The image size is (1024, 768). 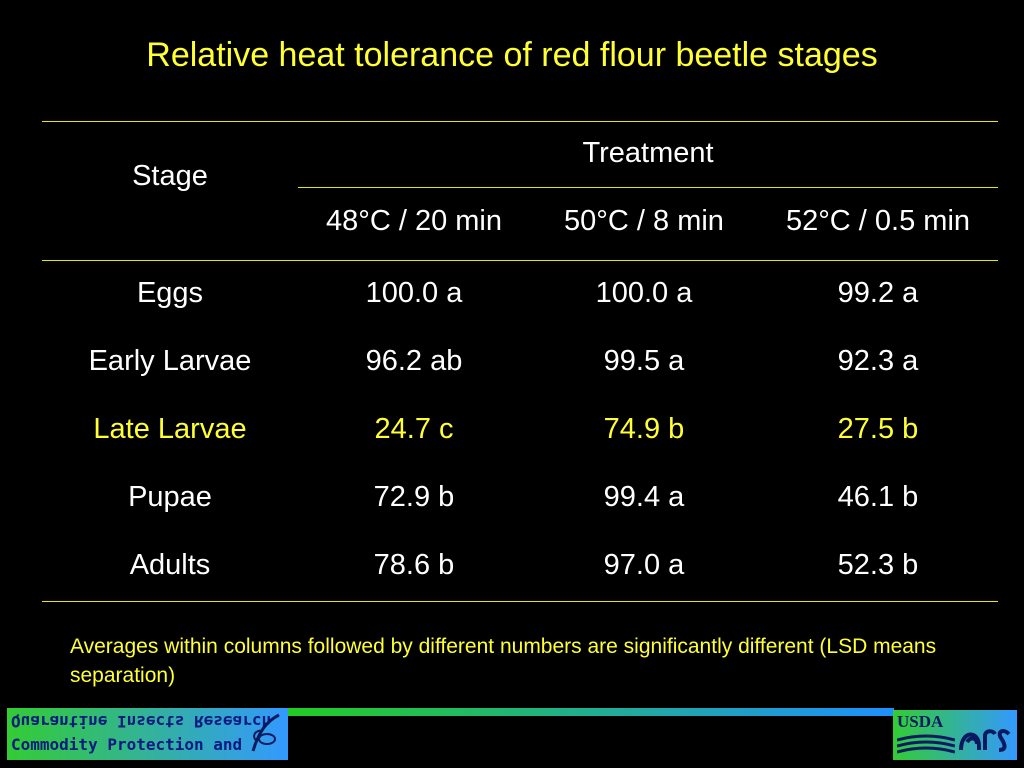 I want to click on value-cell: 52.3 b, so click(x=878, y=565).